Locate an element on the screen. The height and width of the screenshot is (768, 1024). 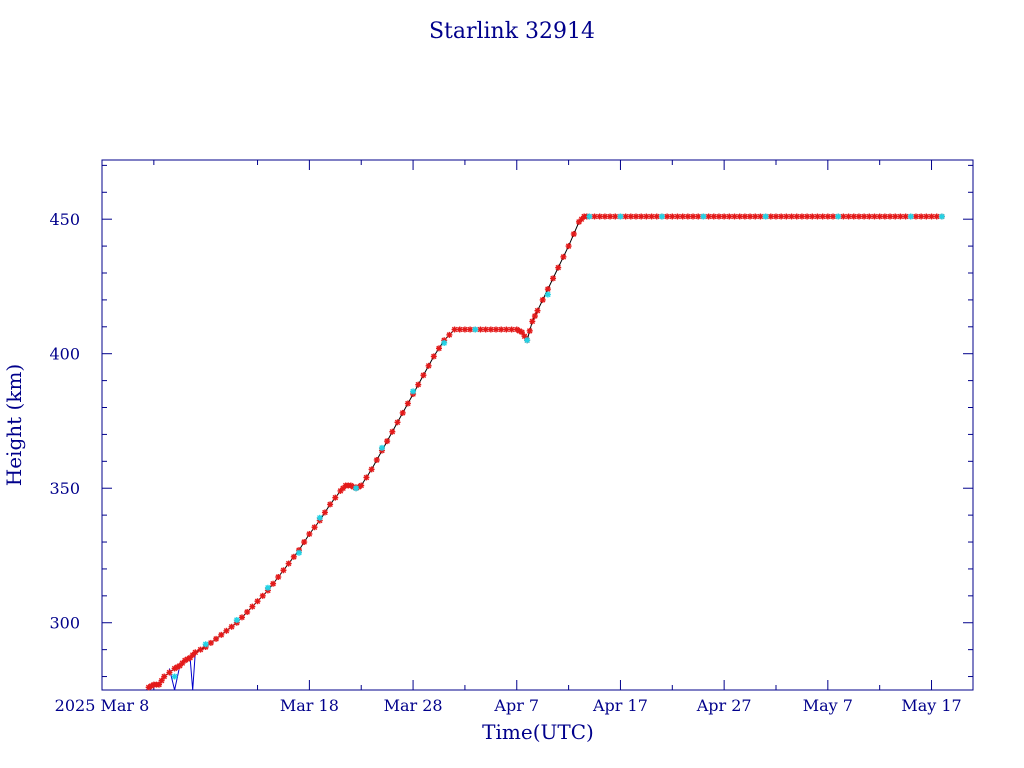
x-tick-label-3: Apr 7 is located at coordinates (516, 705).